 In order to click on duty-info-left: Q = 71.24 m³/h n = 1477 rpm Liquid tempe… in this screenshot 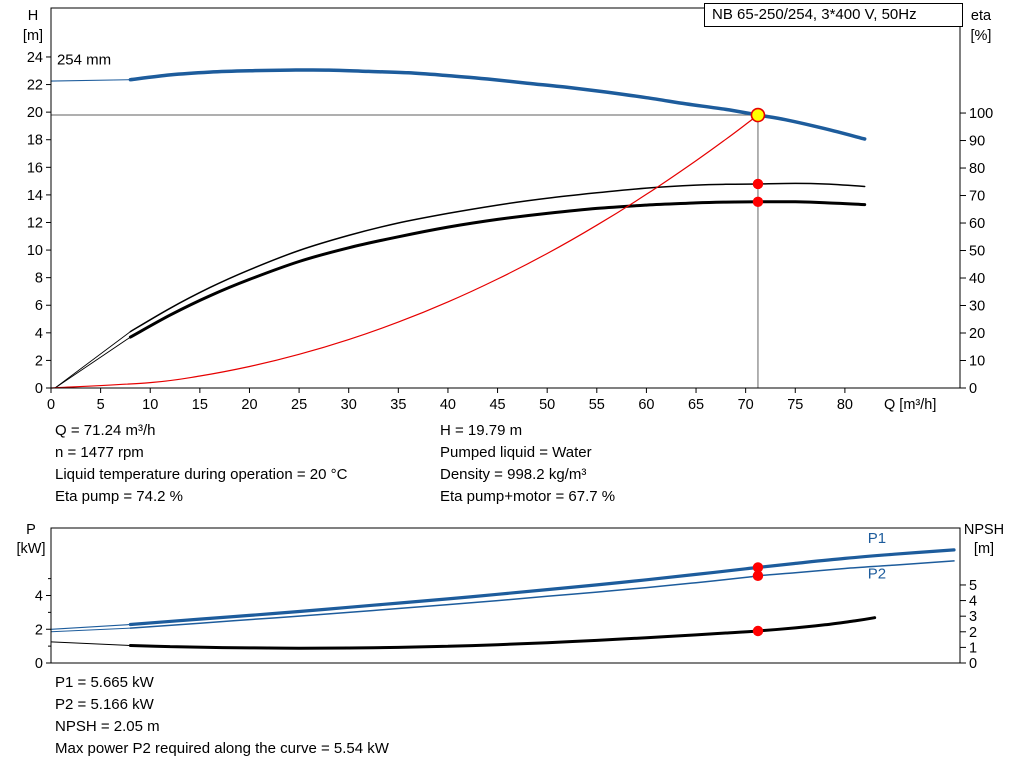, I will do `click(201, 464)`.